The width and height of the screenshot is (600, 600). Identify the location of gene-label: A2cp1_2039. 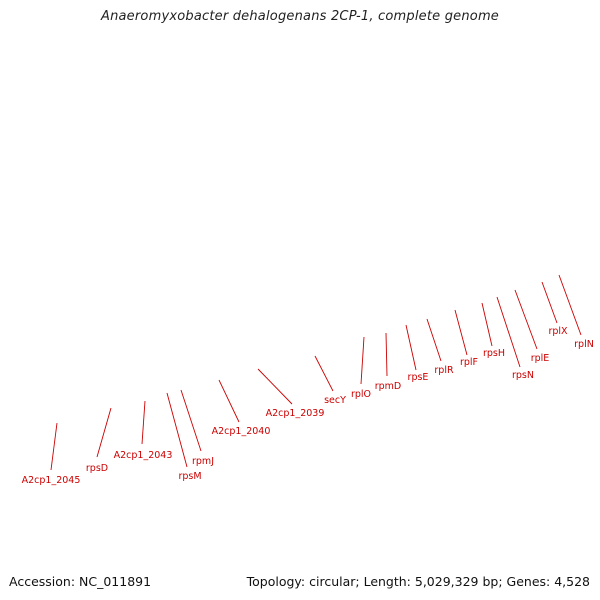
(295, 413).